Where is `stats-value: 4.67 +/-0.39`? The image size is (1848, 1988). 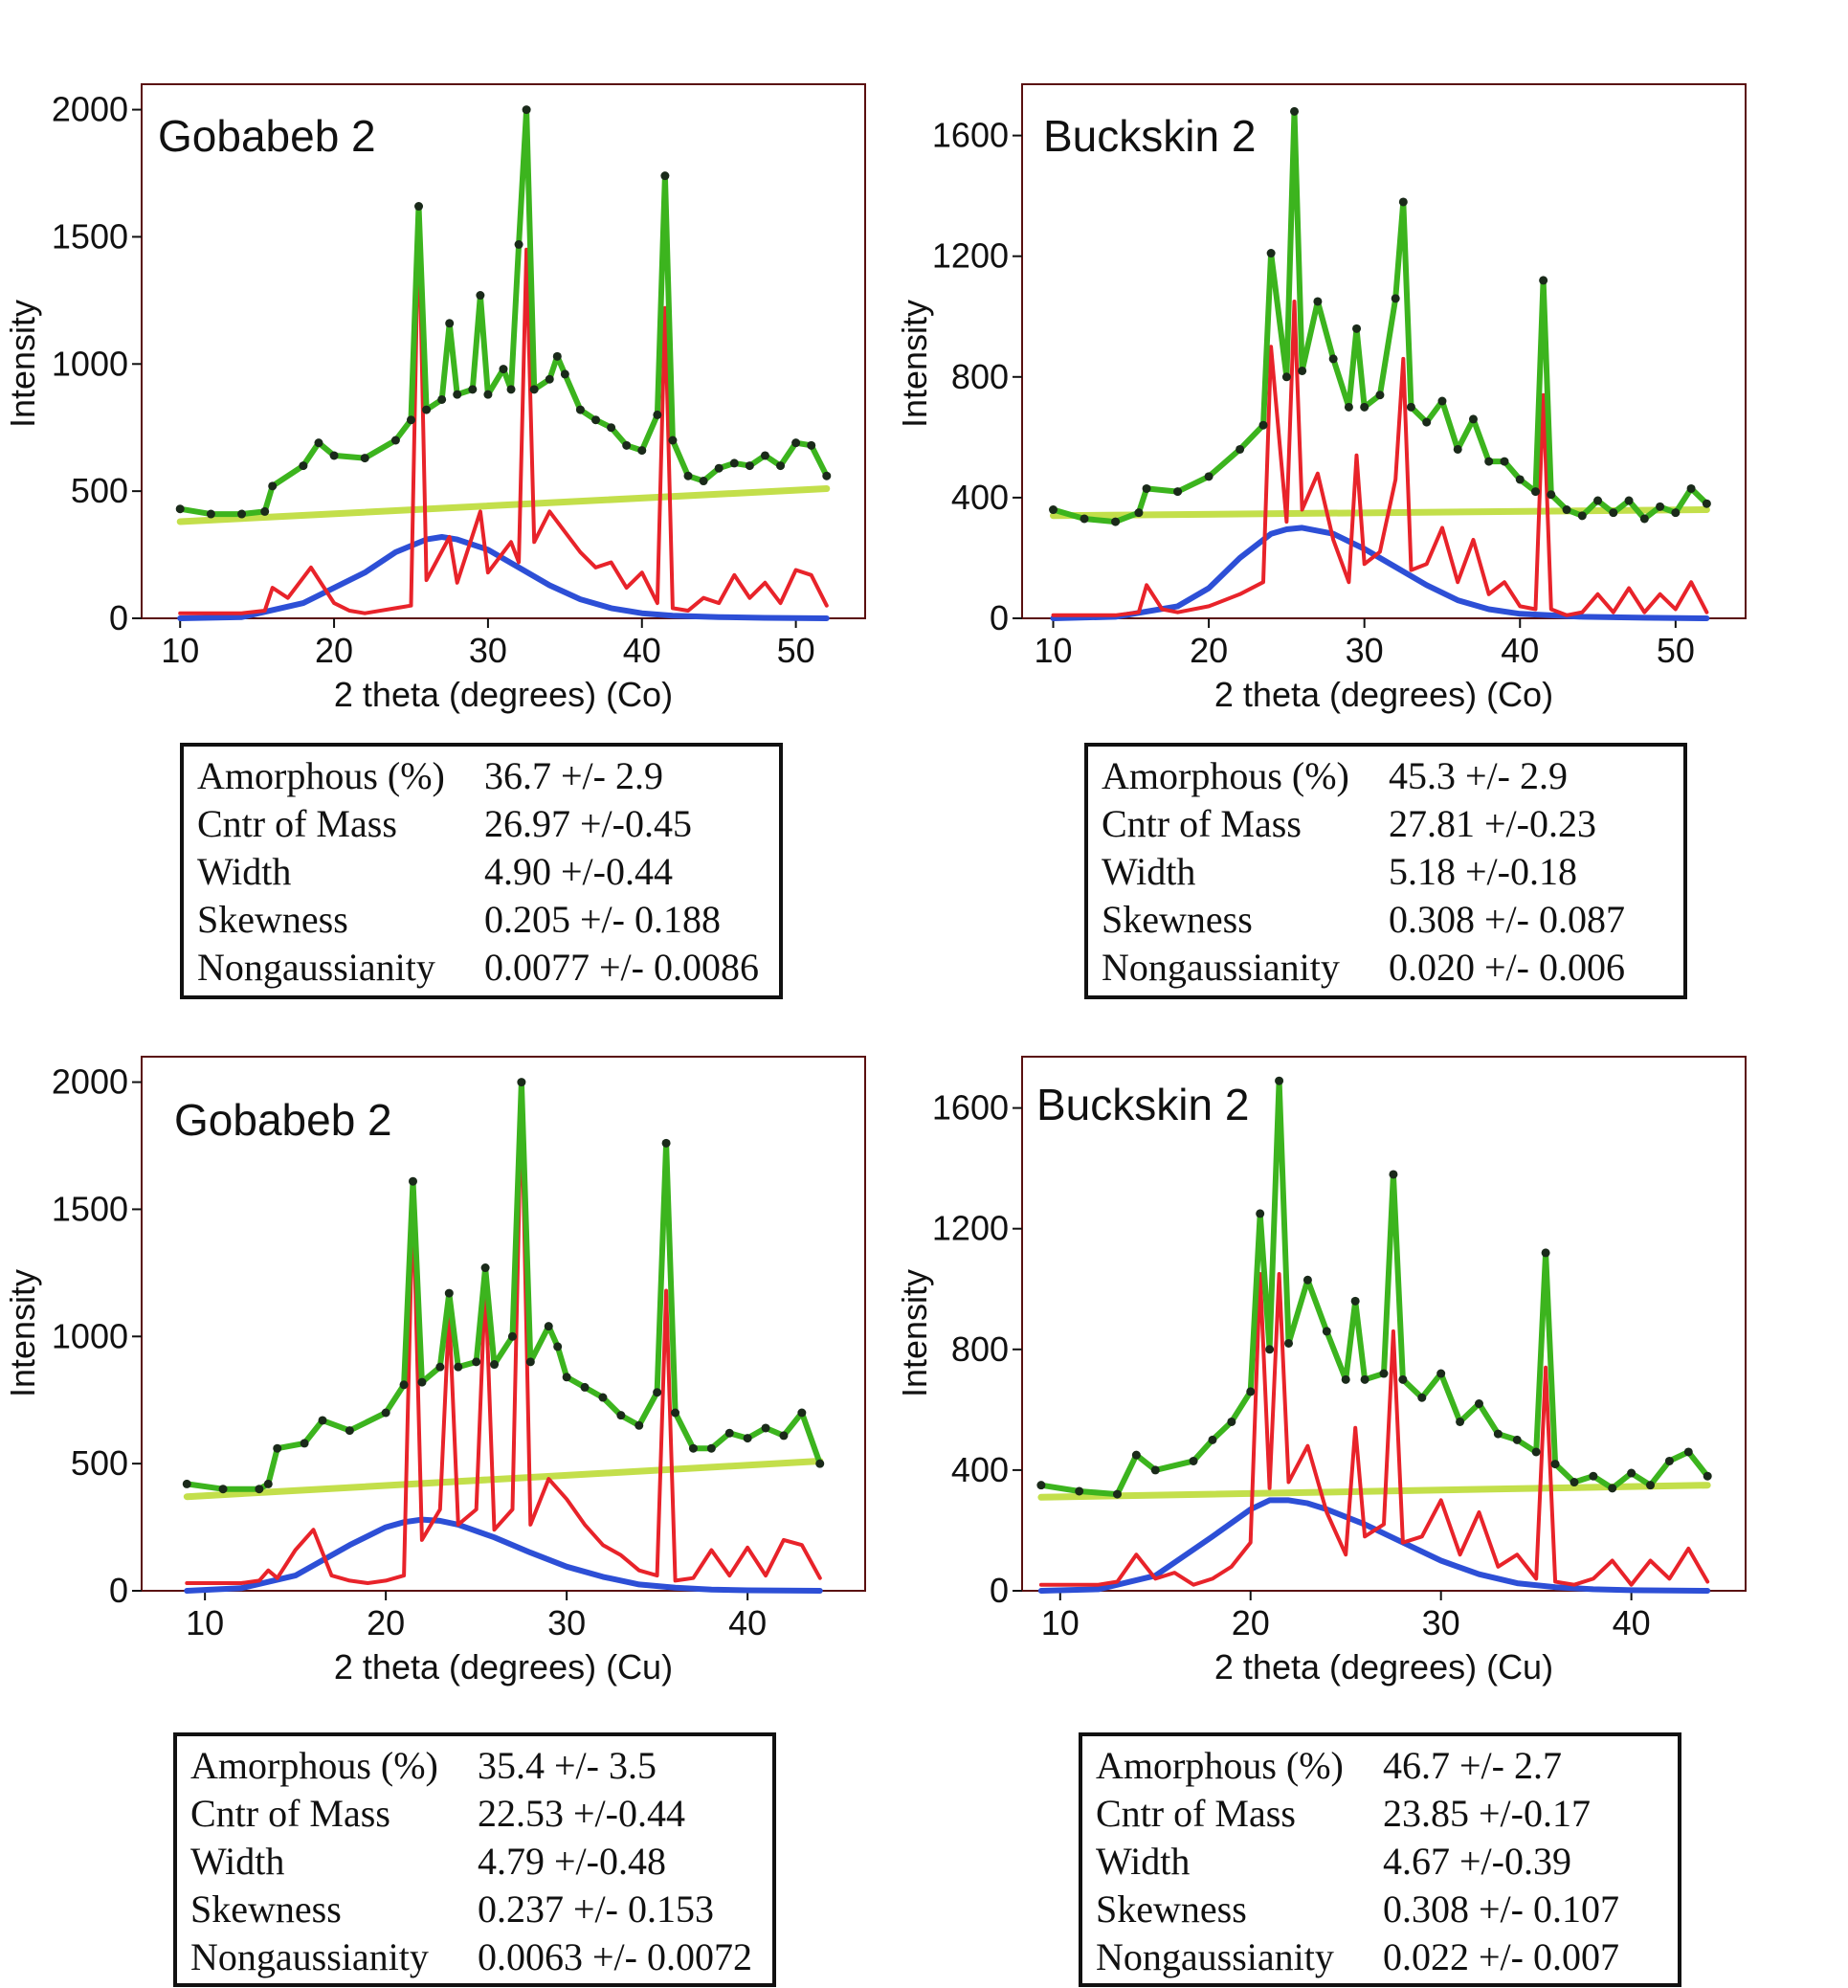 stats-value: 4.67 +/-0.39 is located at coordinates (1477, 1861).